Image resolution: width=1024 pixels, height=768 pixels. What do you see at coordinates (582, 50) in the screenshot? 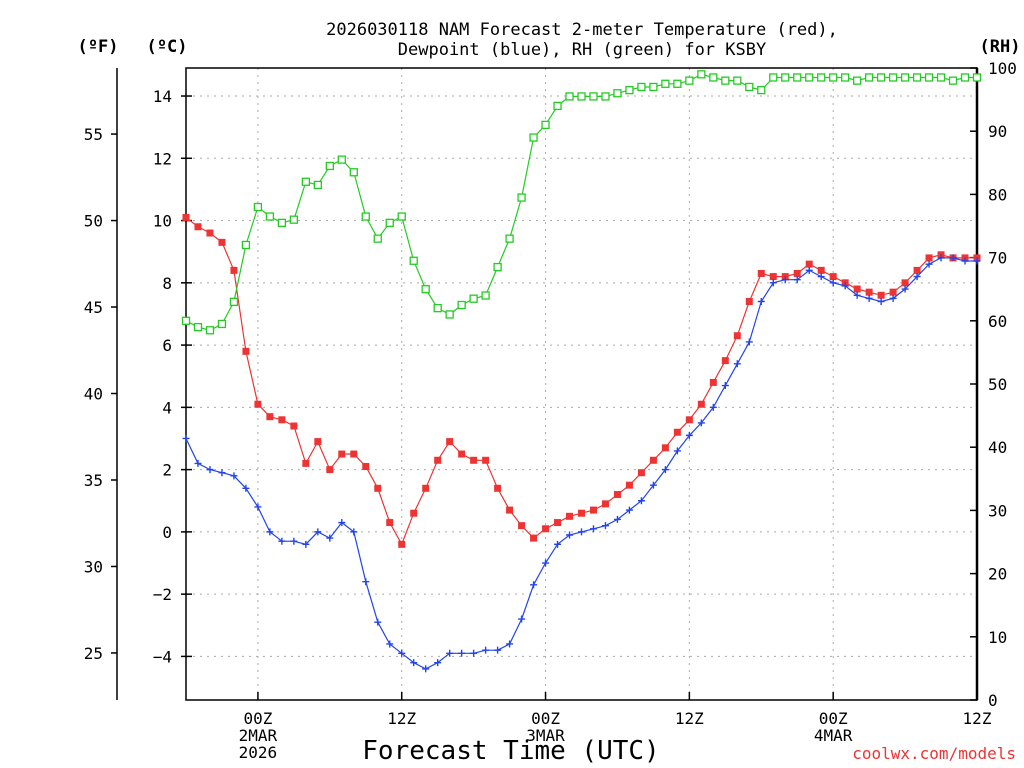
I see `chart-title-line-2: Dewpoint (blue), RH (green) for KSBY` at bounding box center [582, 50].